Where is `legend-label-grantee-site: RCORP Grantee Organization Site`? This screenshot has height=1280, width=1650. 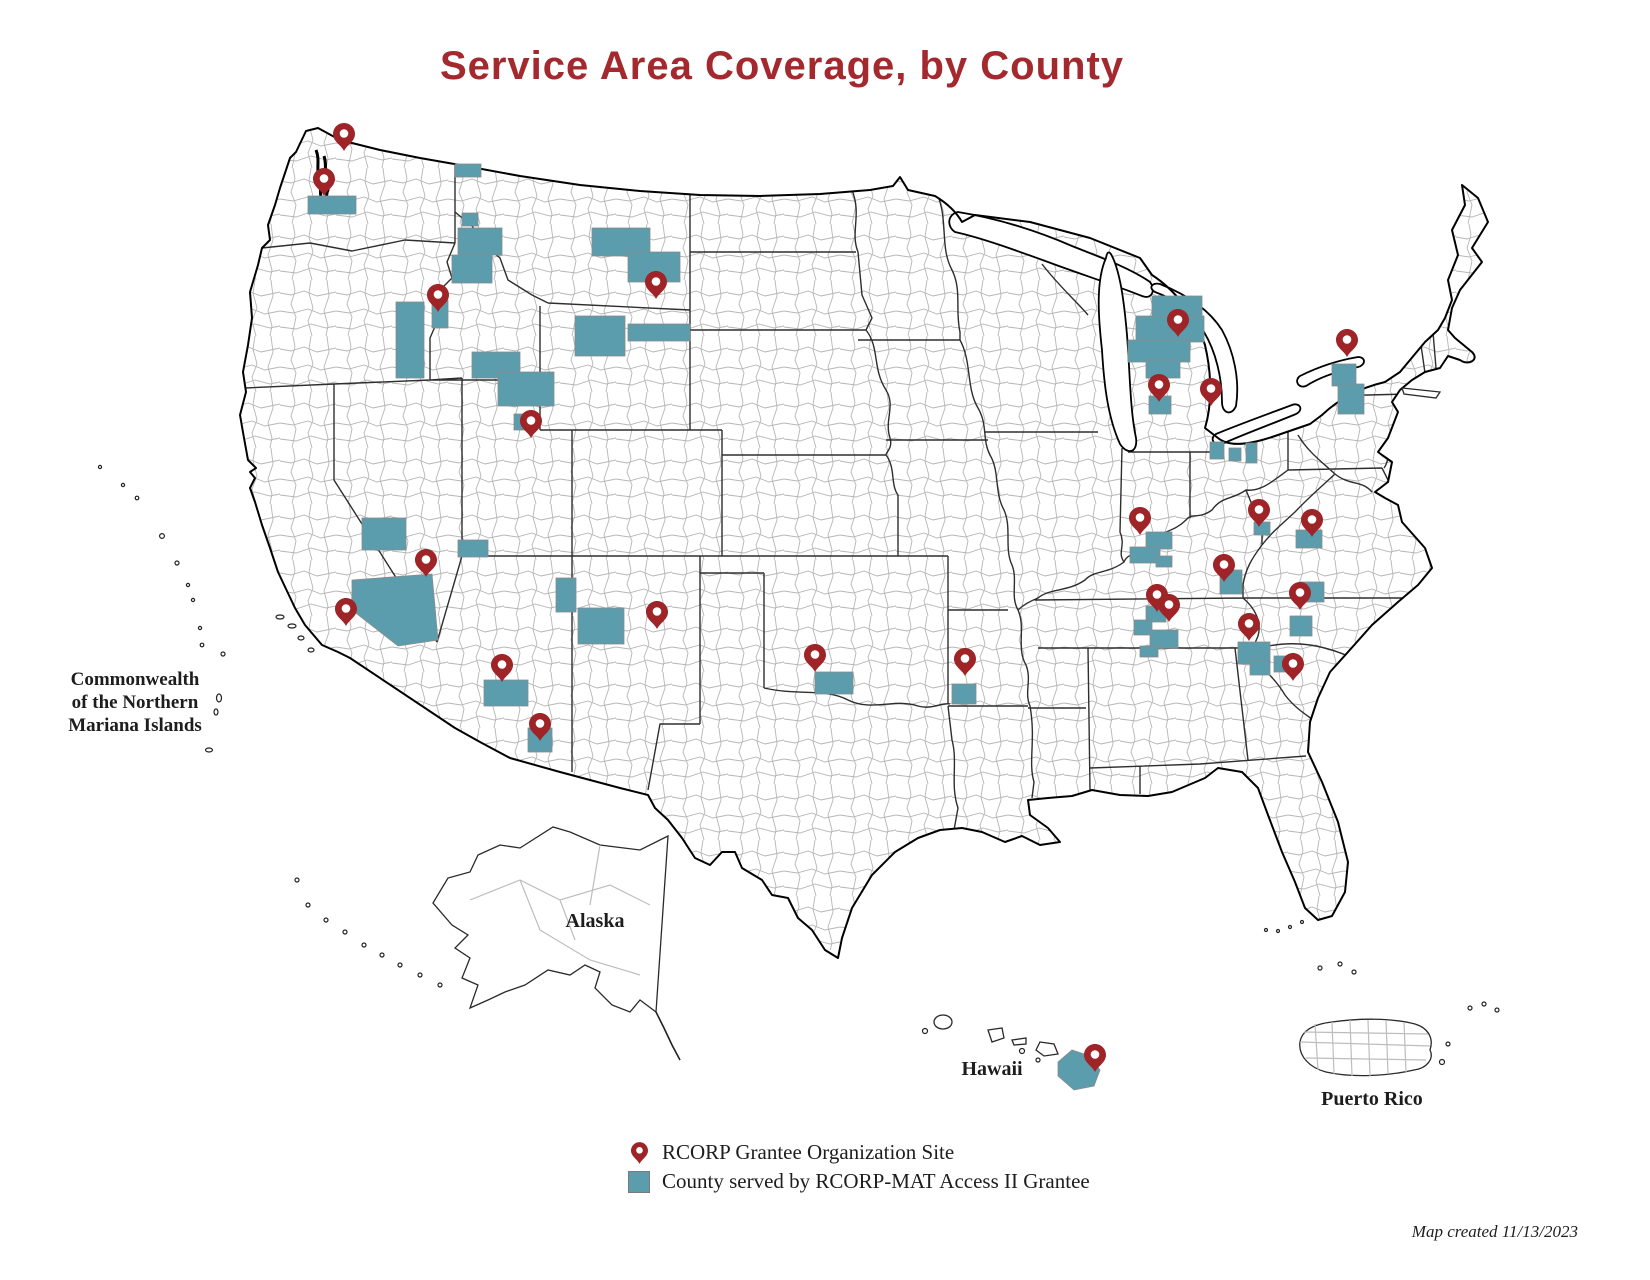
legend-label-grantee-site: RCORP Grantee Organization Site is located at coordinates (808, 1152).